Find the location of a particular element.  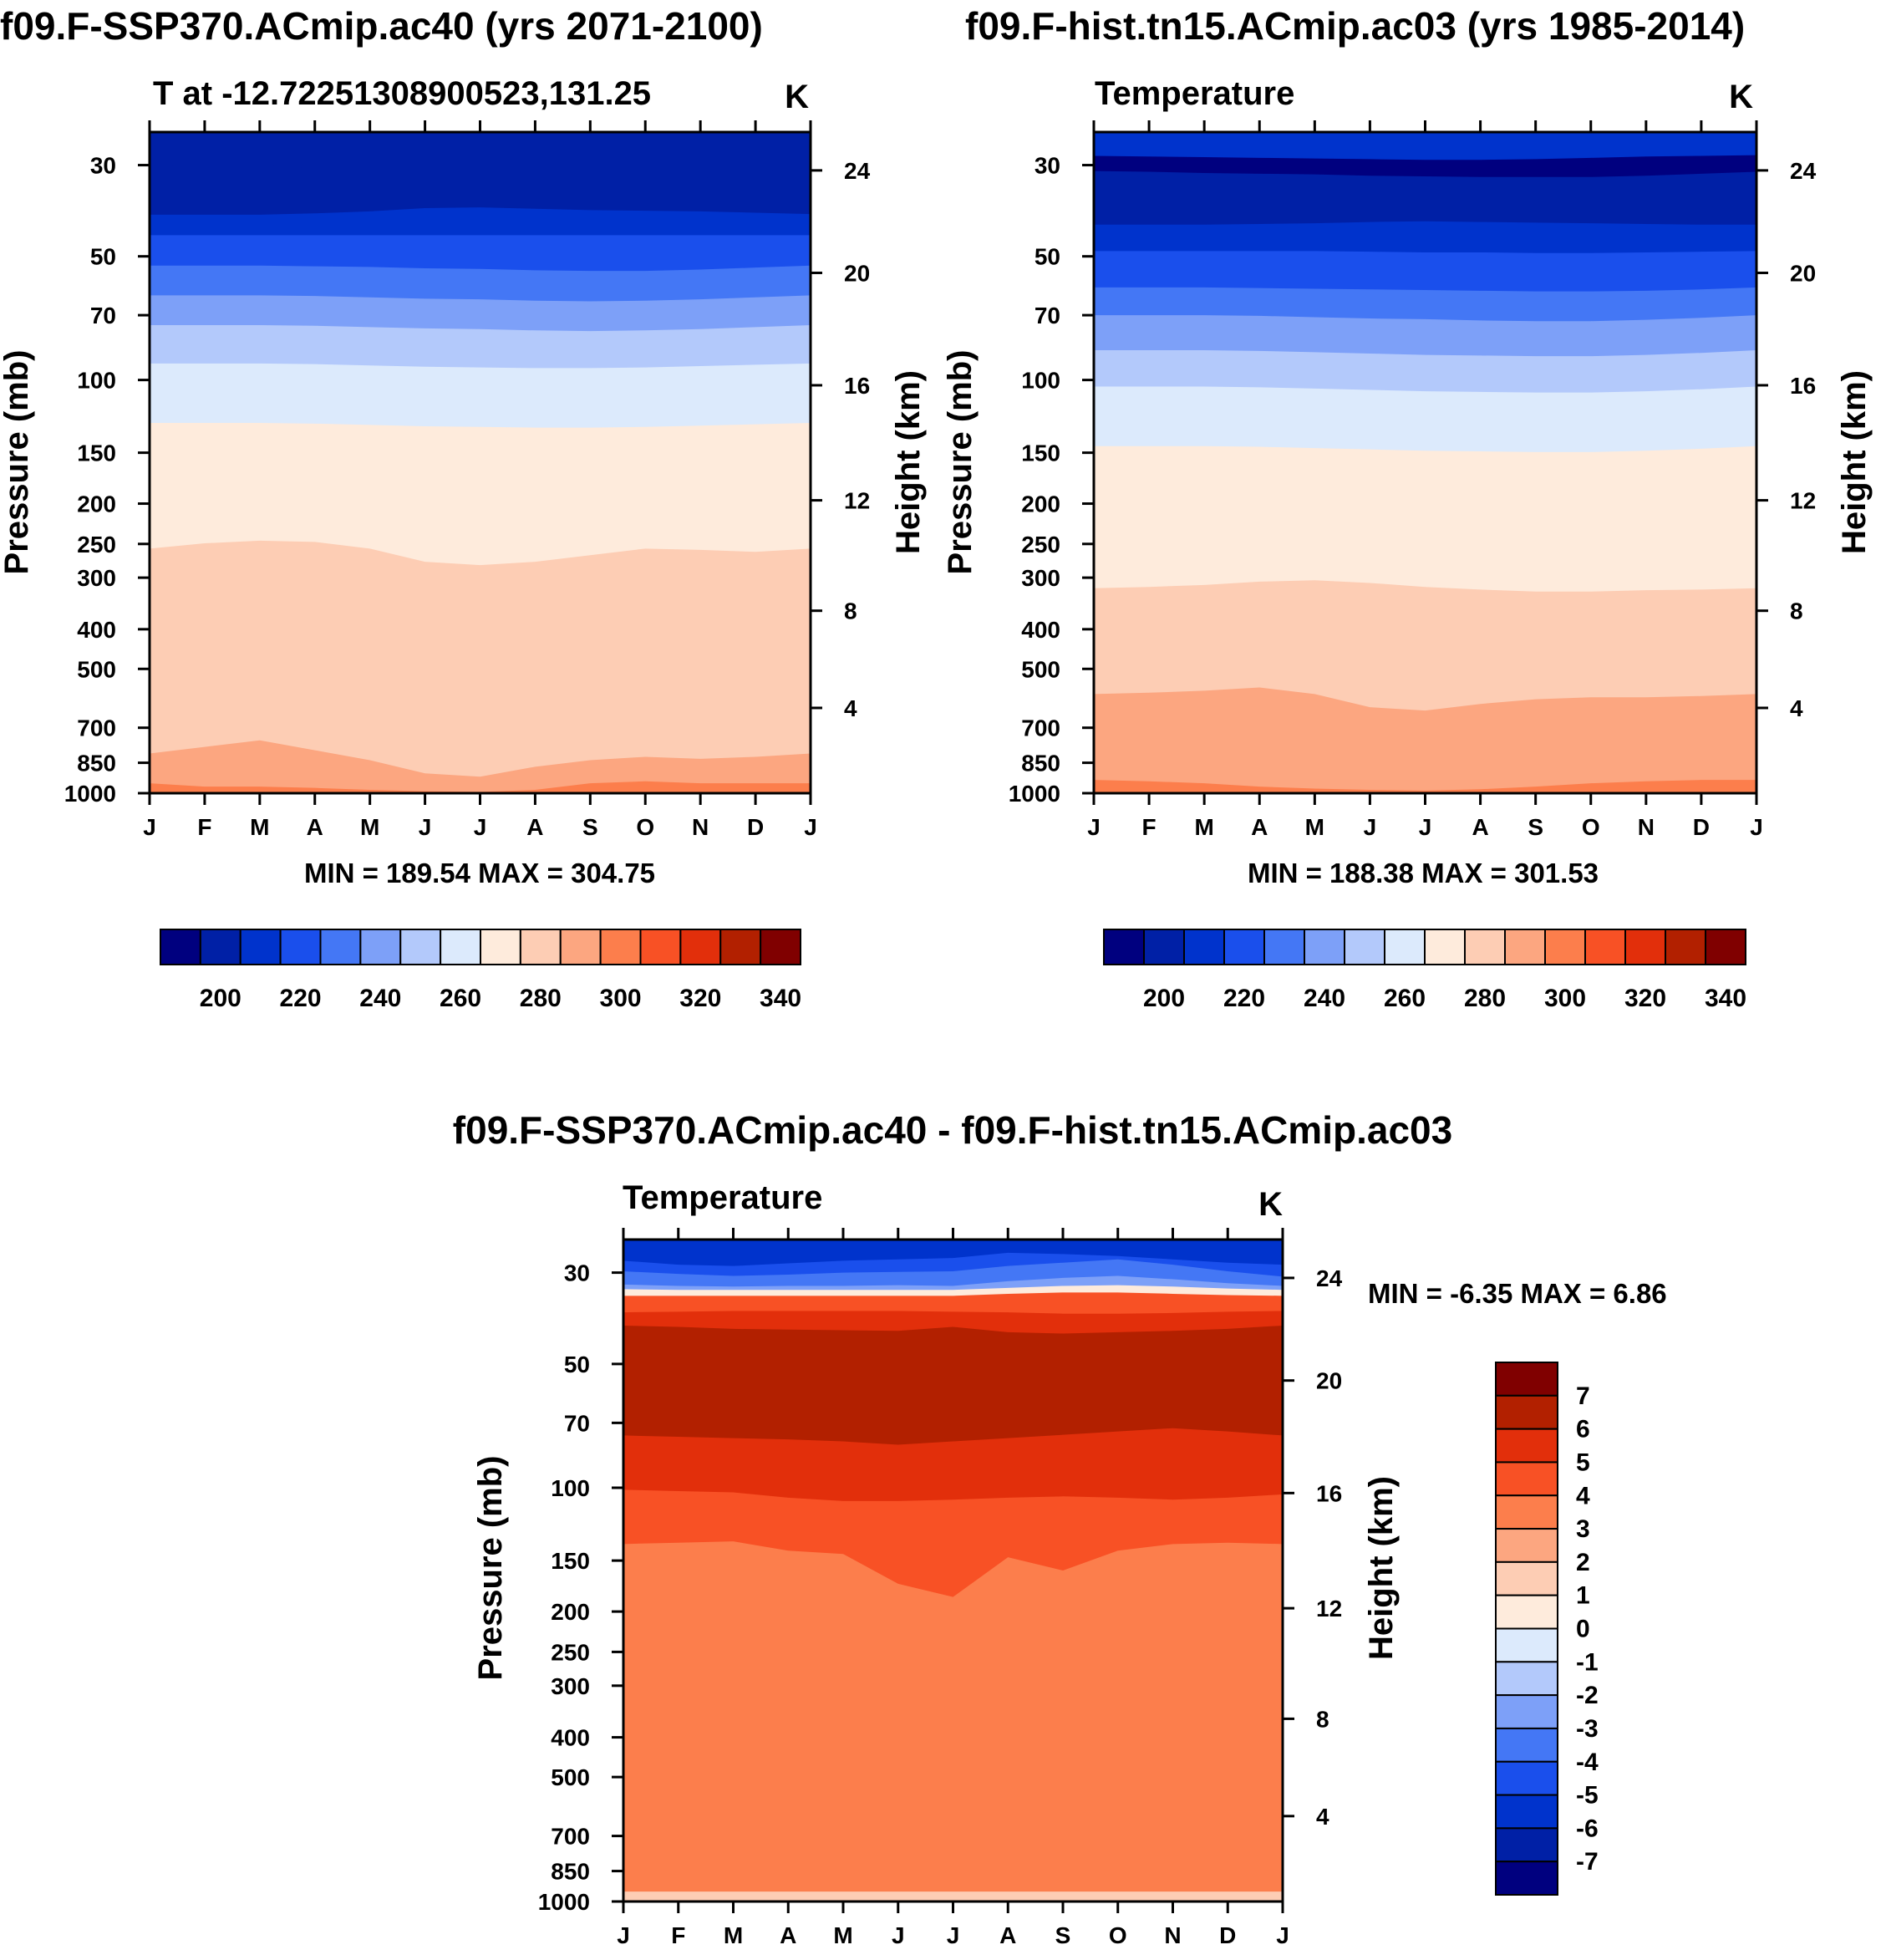

pressure-tick-label: 70 is located at coordinates (577, 1423).